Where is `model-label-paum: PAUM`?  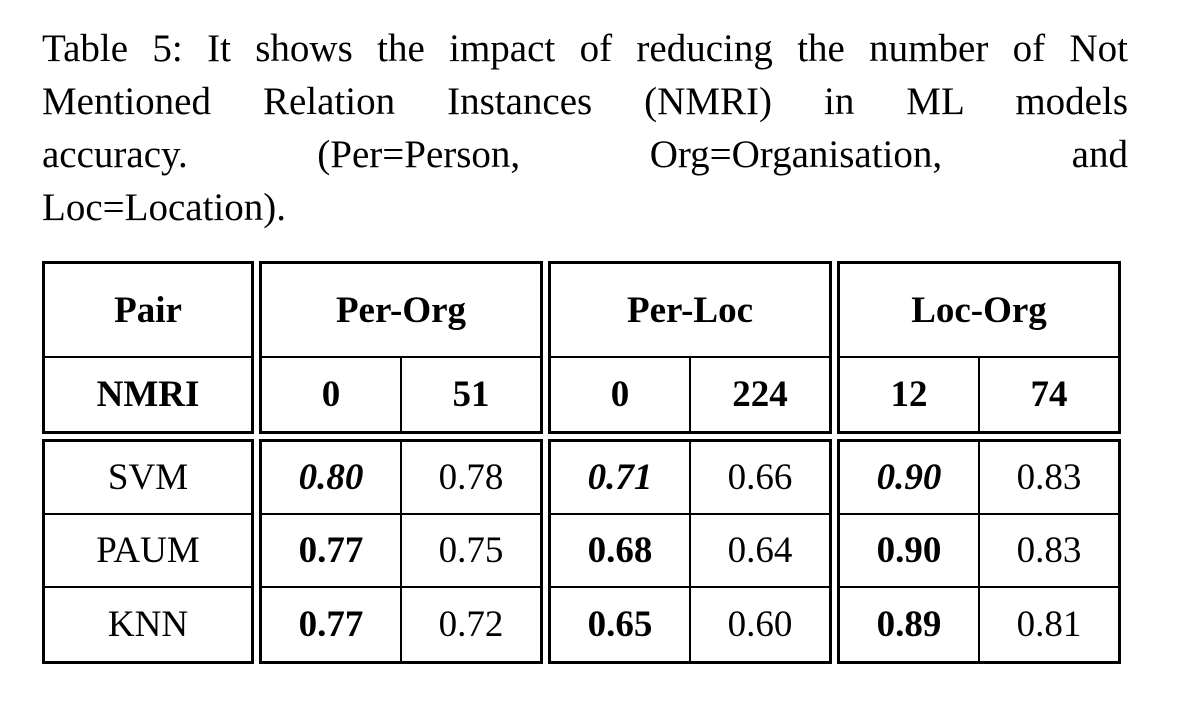
model-label-paum: PAUM is located at coordinates (148, 551).